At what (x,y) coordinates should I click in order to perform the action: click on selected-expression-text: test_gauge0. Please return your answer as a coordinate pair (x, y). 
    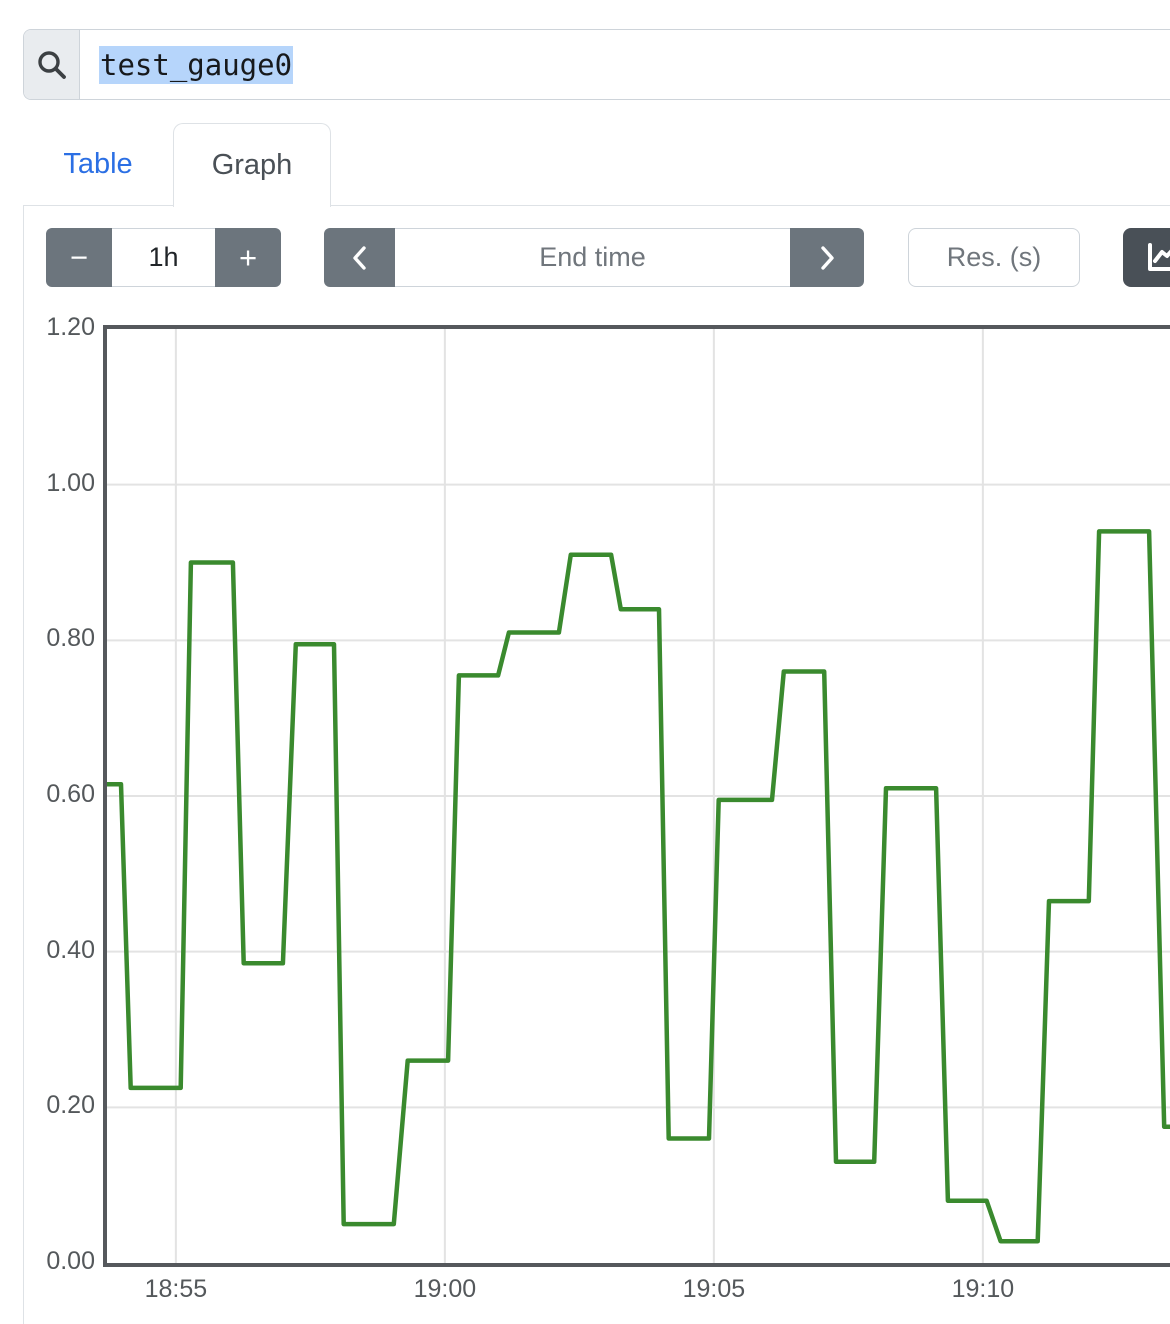
    Looking at the image, I should click on (196, 64).